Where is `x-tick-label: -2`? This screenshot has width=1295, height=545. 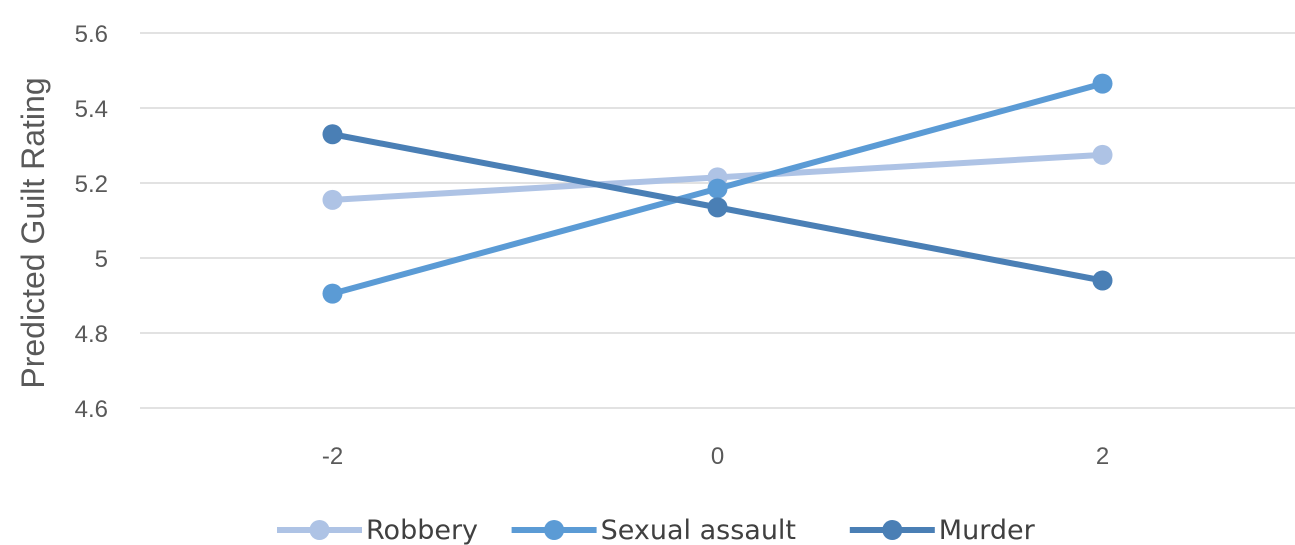
x-tick-label: -2 is located at coordinates (332, 456).